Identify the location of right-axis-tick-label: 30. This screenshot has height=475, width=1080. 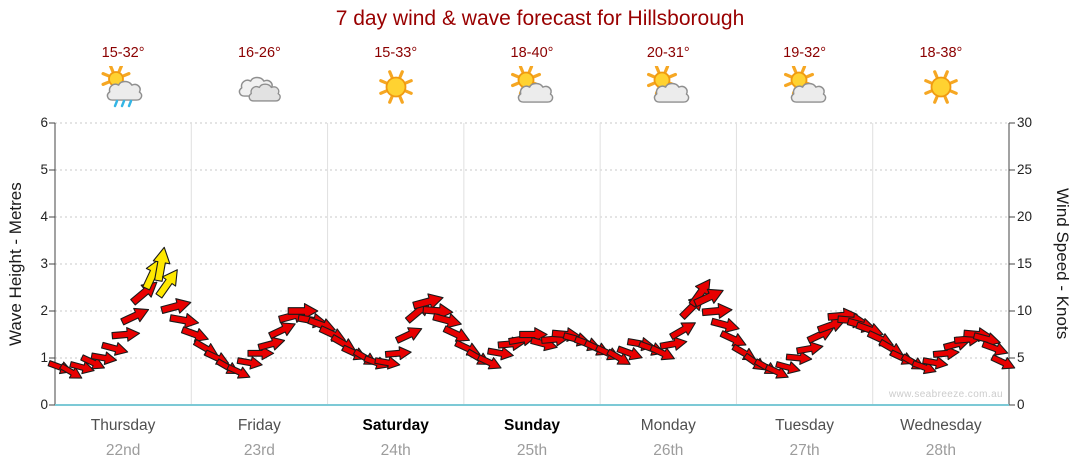
(1025, 122).